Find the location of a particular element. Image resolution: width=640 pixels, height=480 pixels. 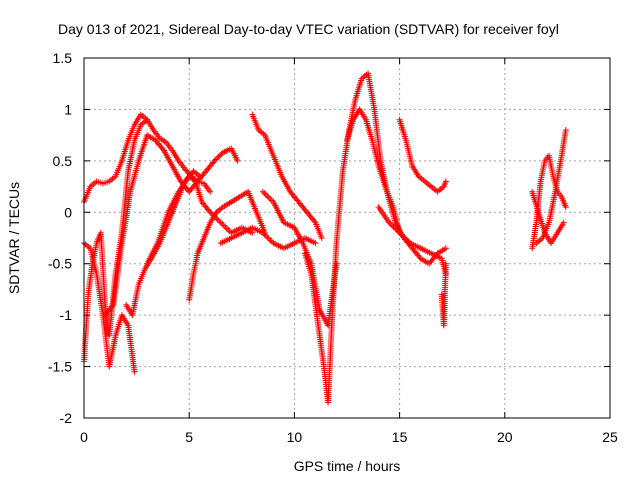

x-axis-label: GPS time / hours is located at coordinates (347, 466).